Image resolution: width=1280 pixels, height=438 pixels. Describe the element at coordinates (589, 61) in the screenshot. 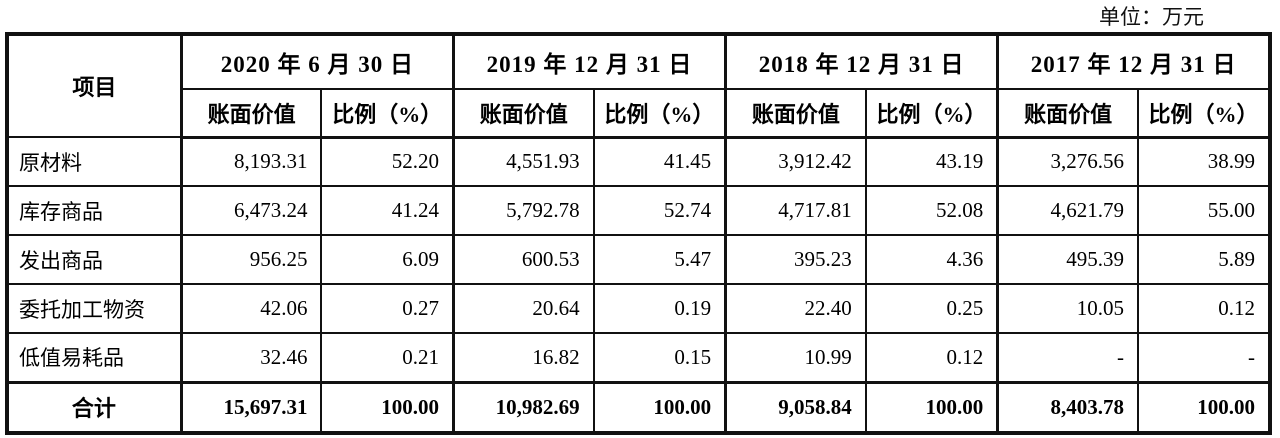

I see `column-header-date-2019: 2019 年 12 月 31 日` at that location.